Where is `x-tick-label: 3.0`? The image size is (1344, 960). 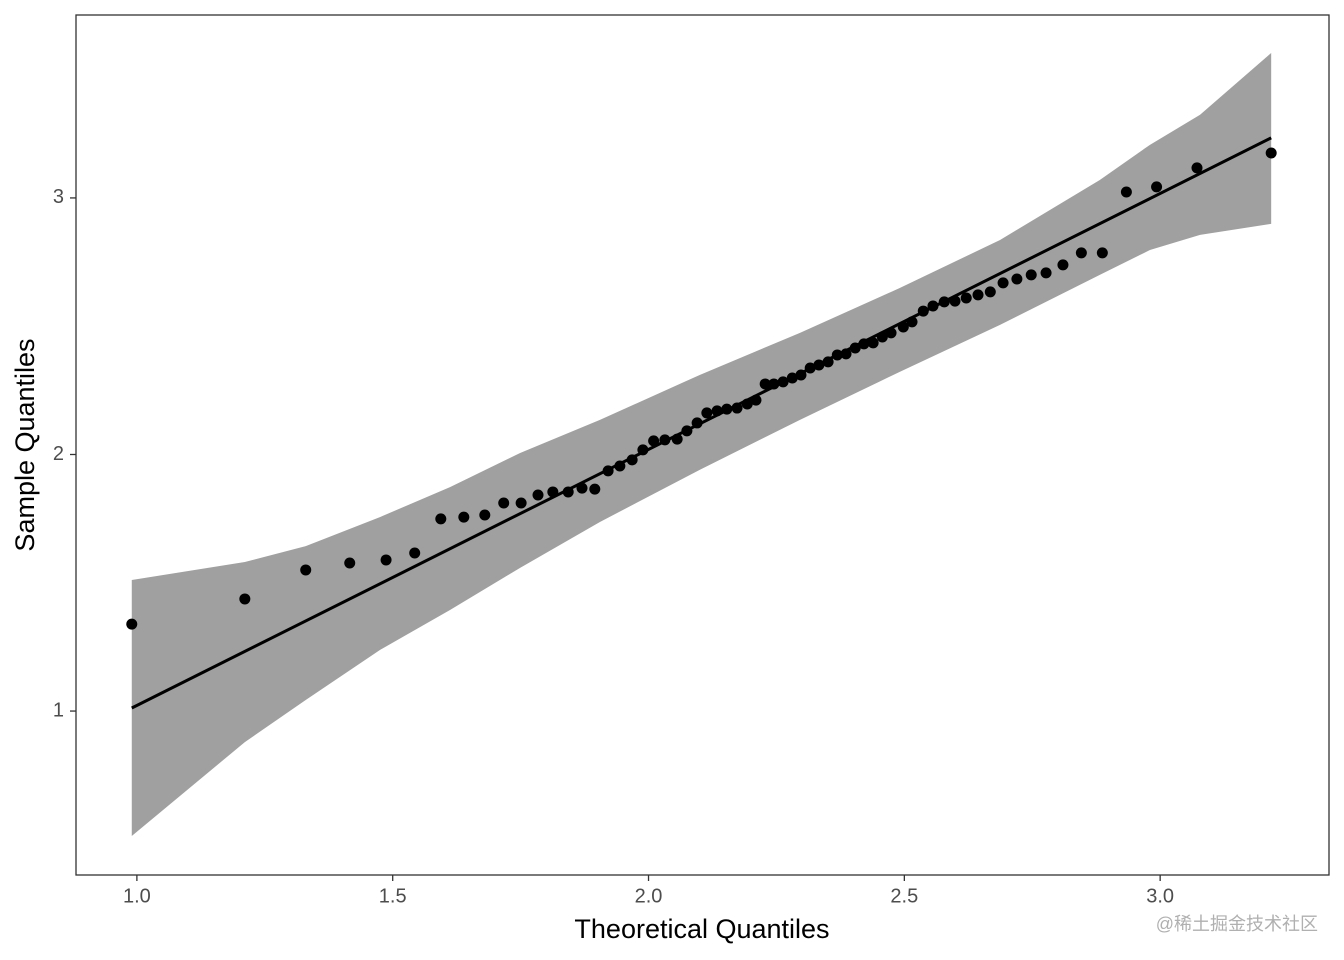
x-tick-label: 3.0 is located at coordinates (1160, 896).